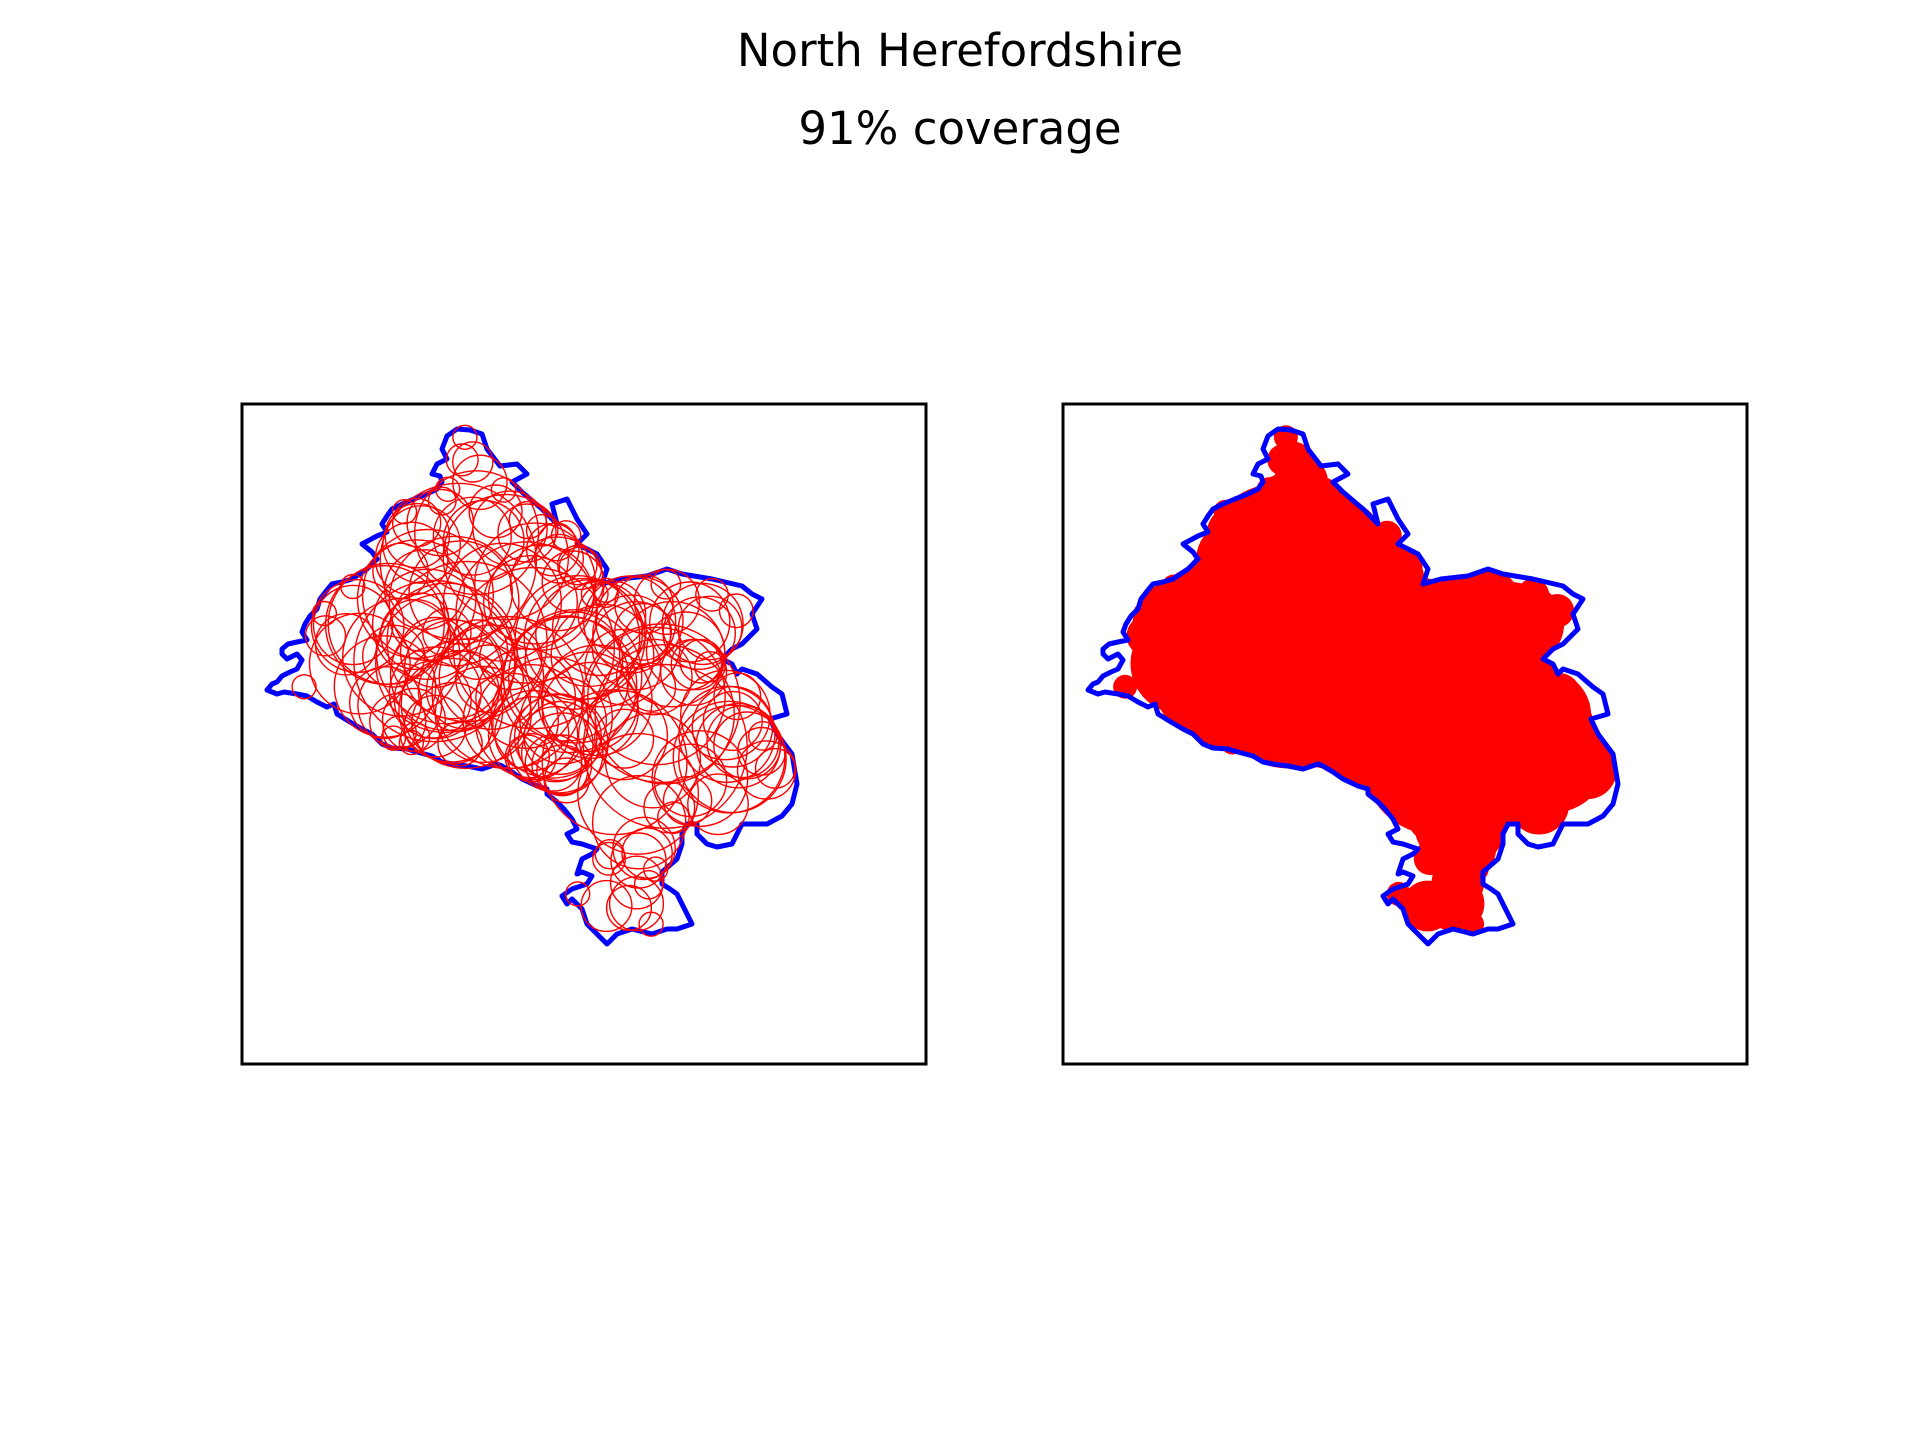  Describe the element at coordinates (960, 128) in the screenshot. I see `coverage-subtitle: 91% coverage` at that location.